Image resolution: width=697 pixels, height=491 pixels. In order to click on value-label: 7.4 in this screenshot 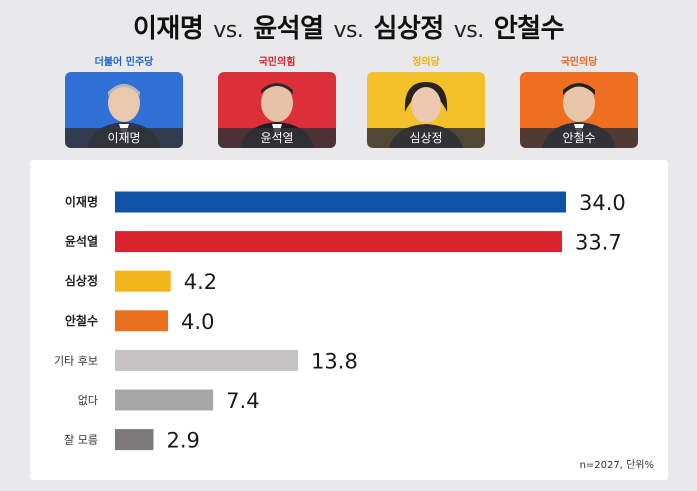, I will do `click(242, 401)`.